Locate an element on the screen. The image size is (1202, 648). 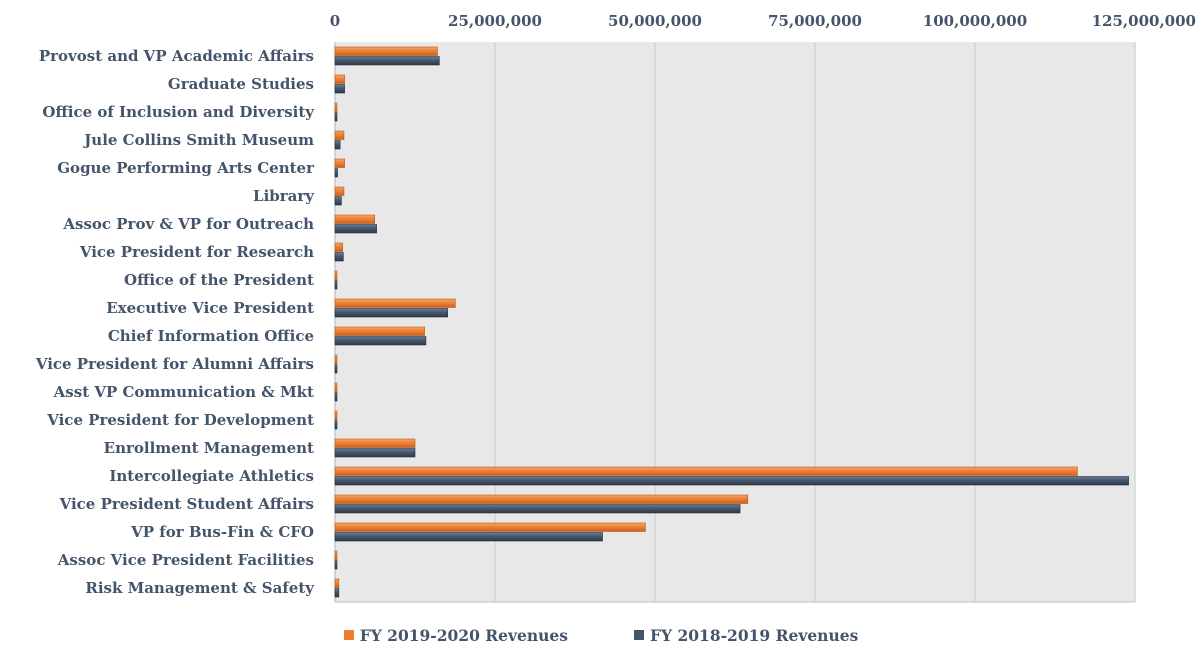
category-label: Library is located at coordinates (284, 196).